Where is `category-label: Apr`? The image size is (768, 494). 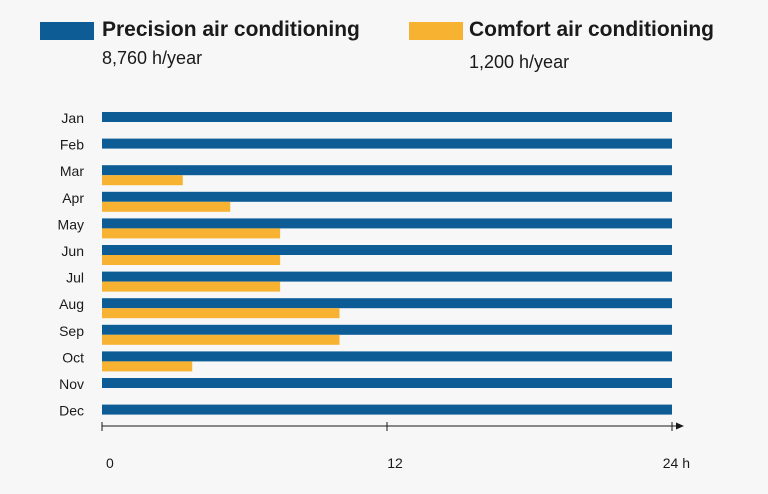 category-label: Apr is located at coordinates (73, 198).